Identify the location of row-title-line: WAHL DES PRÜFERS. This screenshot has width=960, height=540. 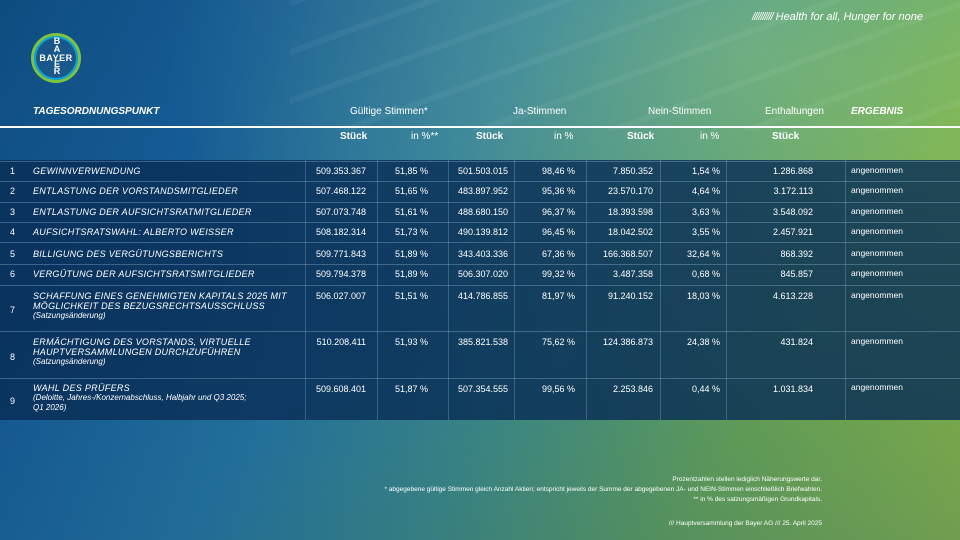
(81, 388).